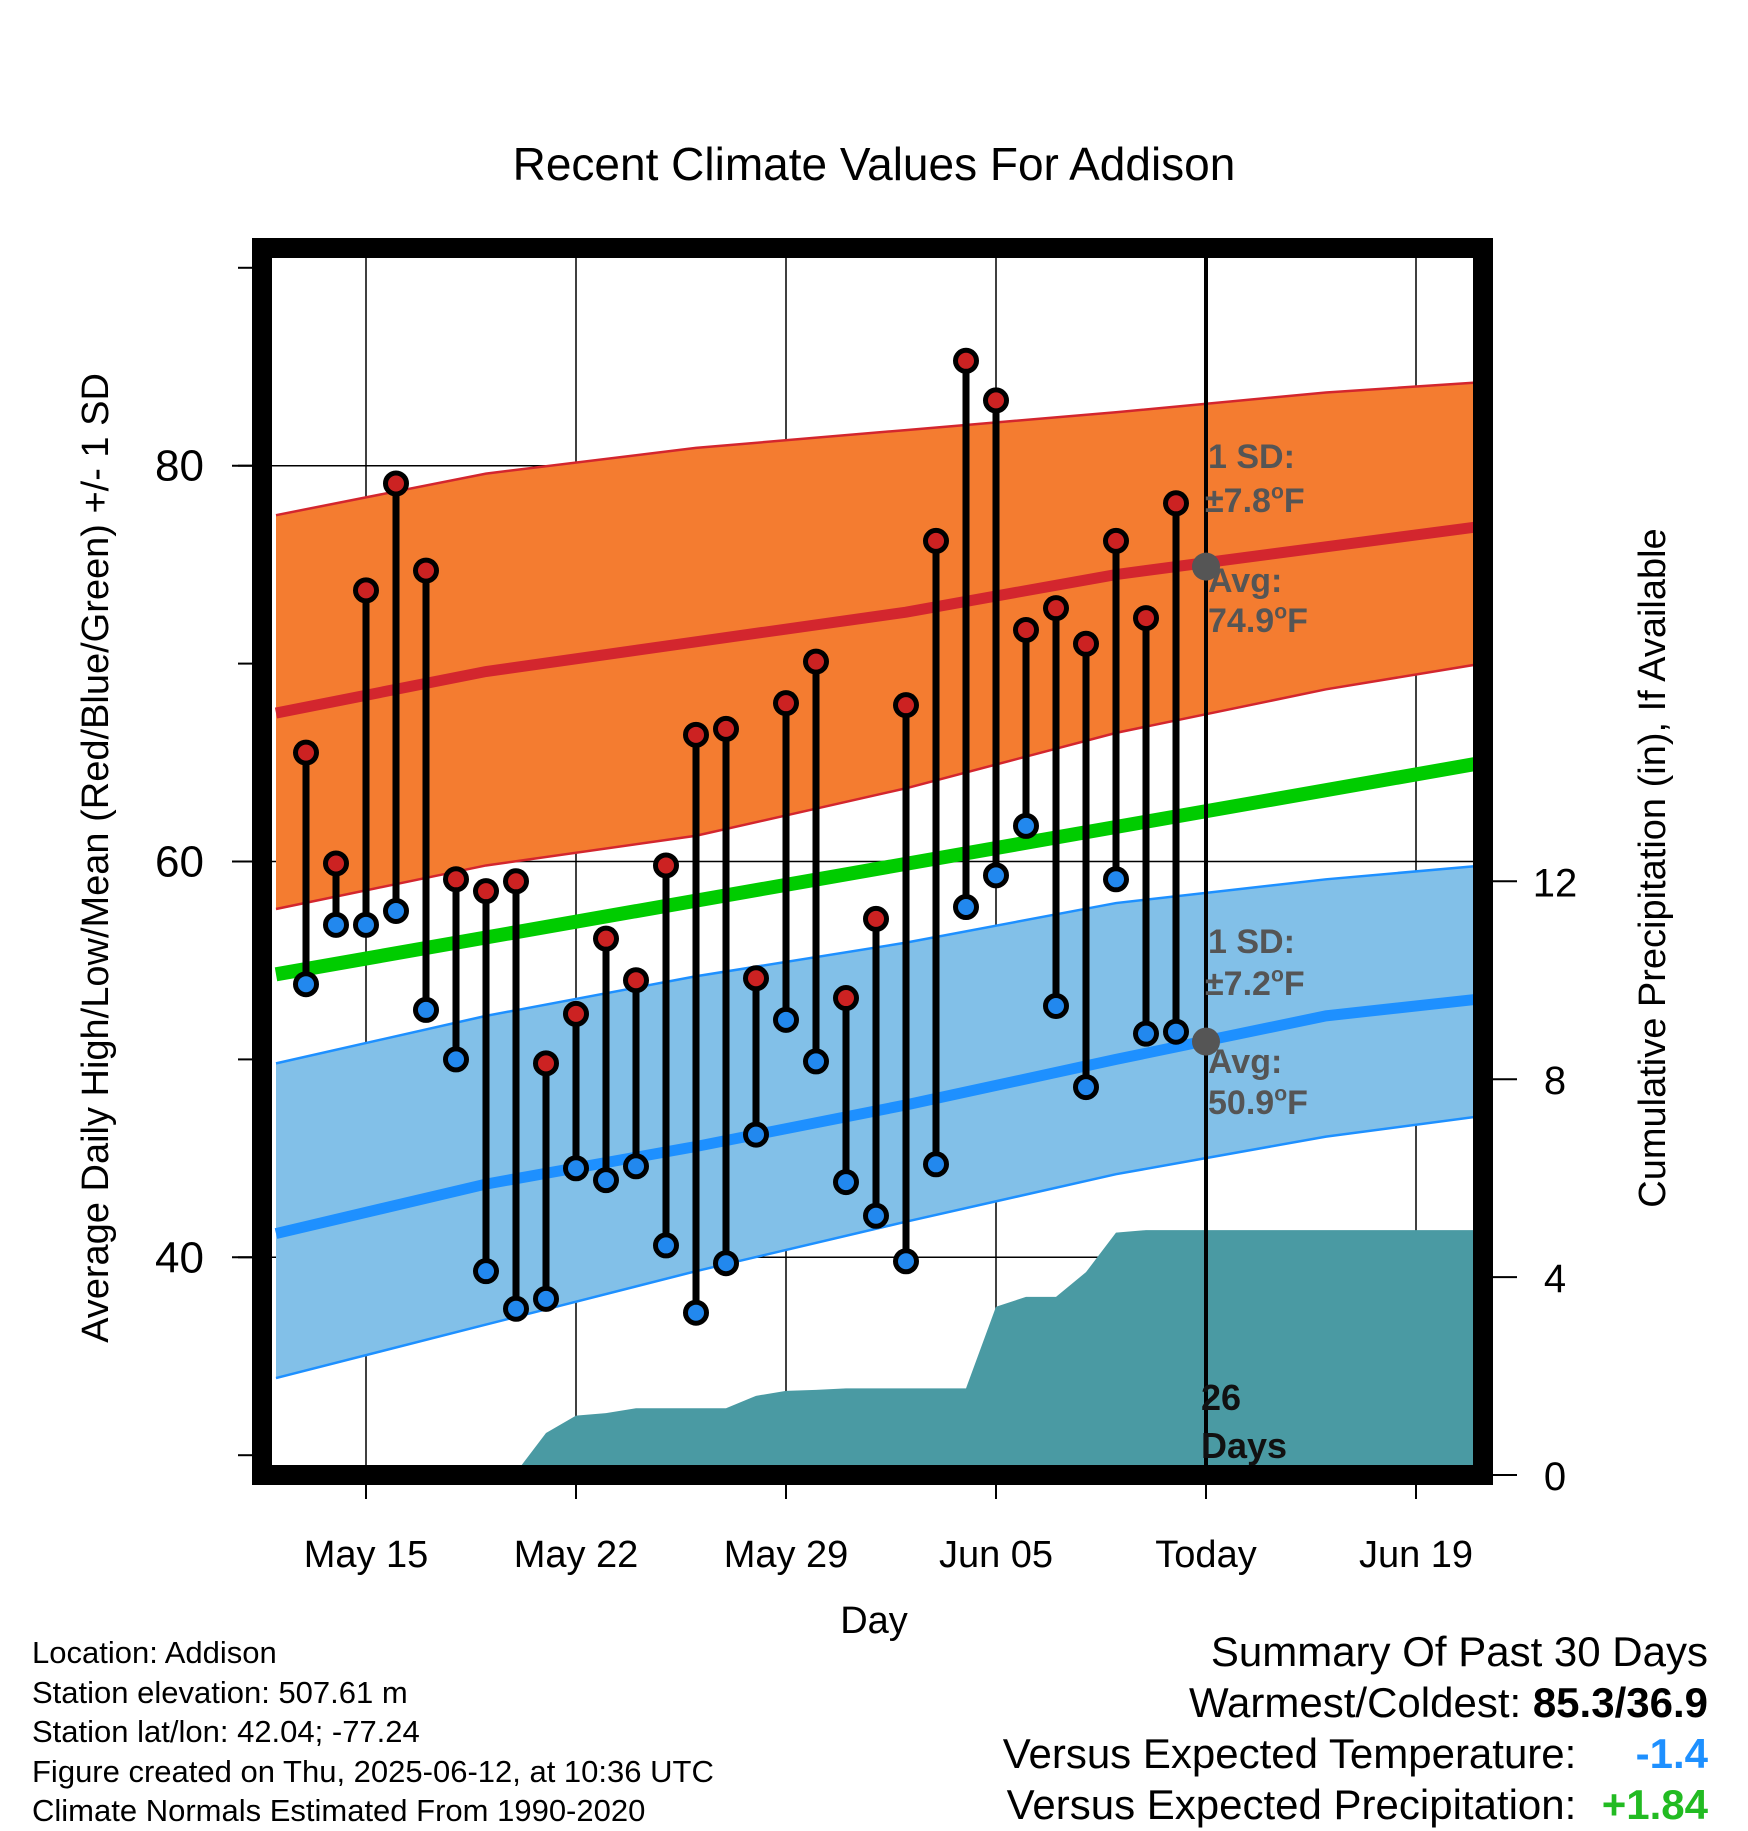 This screenshot has width=1748, height=1831. I want to click on high-sd-label: 1 SD:, so click(1251, 457).